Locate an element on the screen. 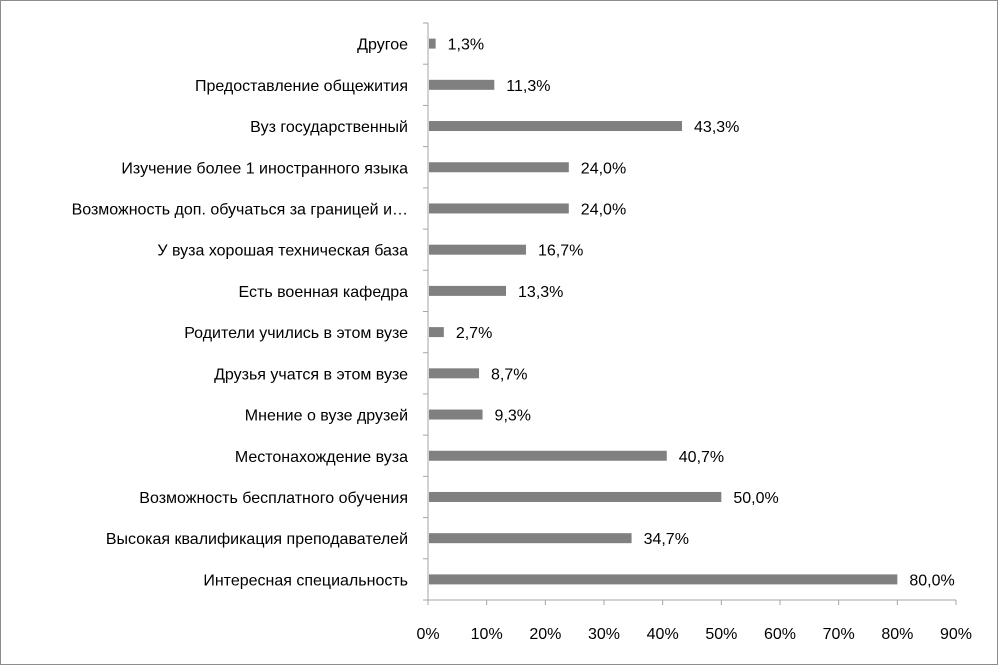 This screenshot has width=998, height=669. data-label: 34,7% is located at coordinates (666, 539).